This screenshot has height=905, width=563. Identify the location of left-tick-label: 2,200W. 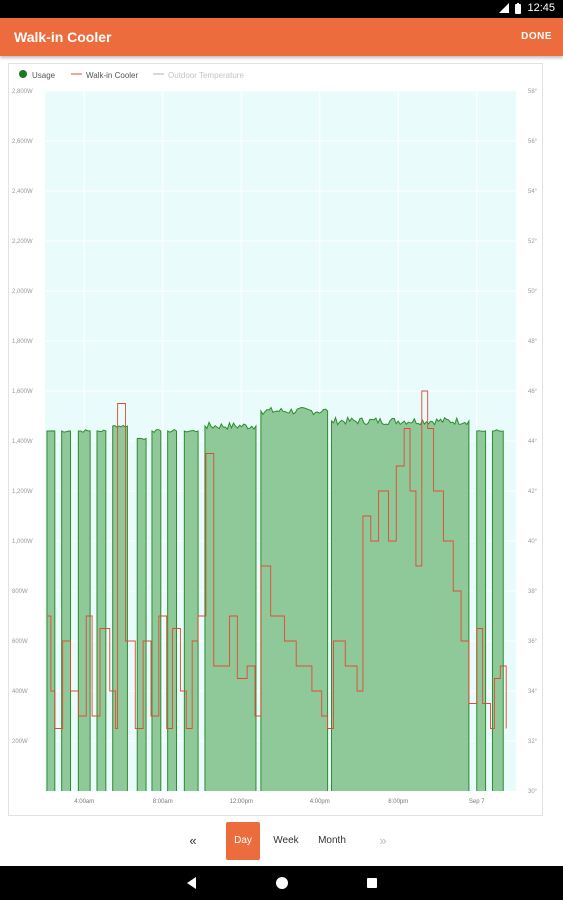
(22, 242).